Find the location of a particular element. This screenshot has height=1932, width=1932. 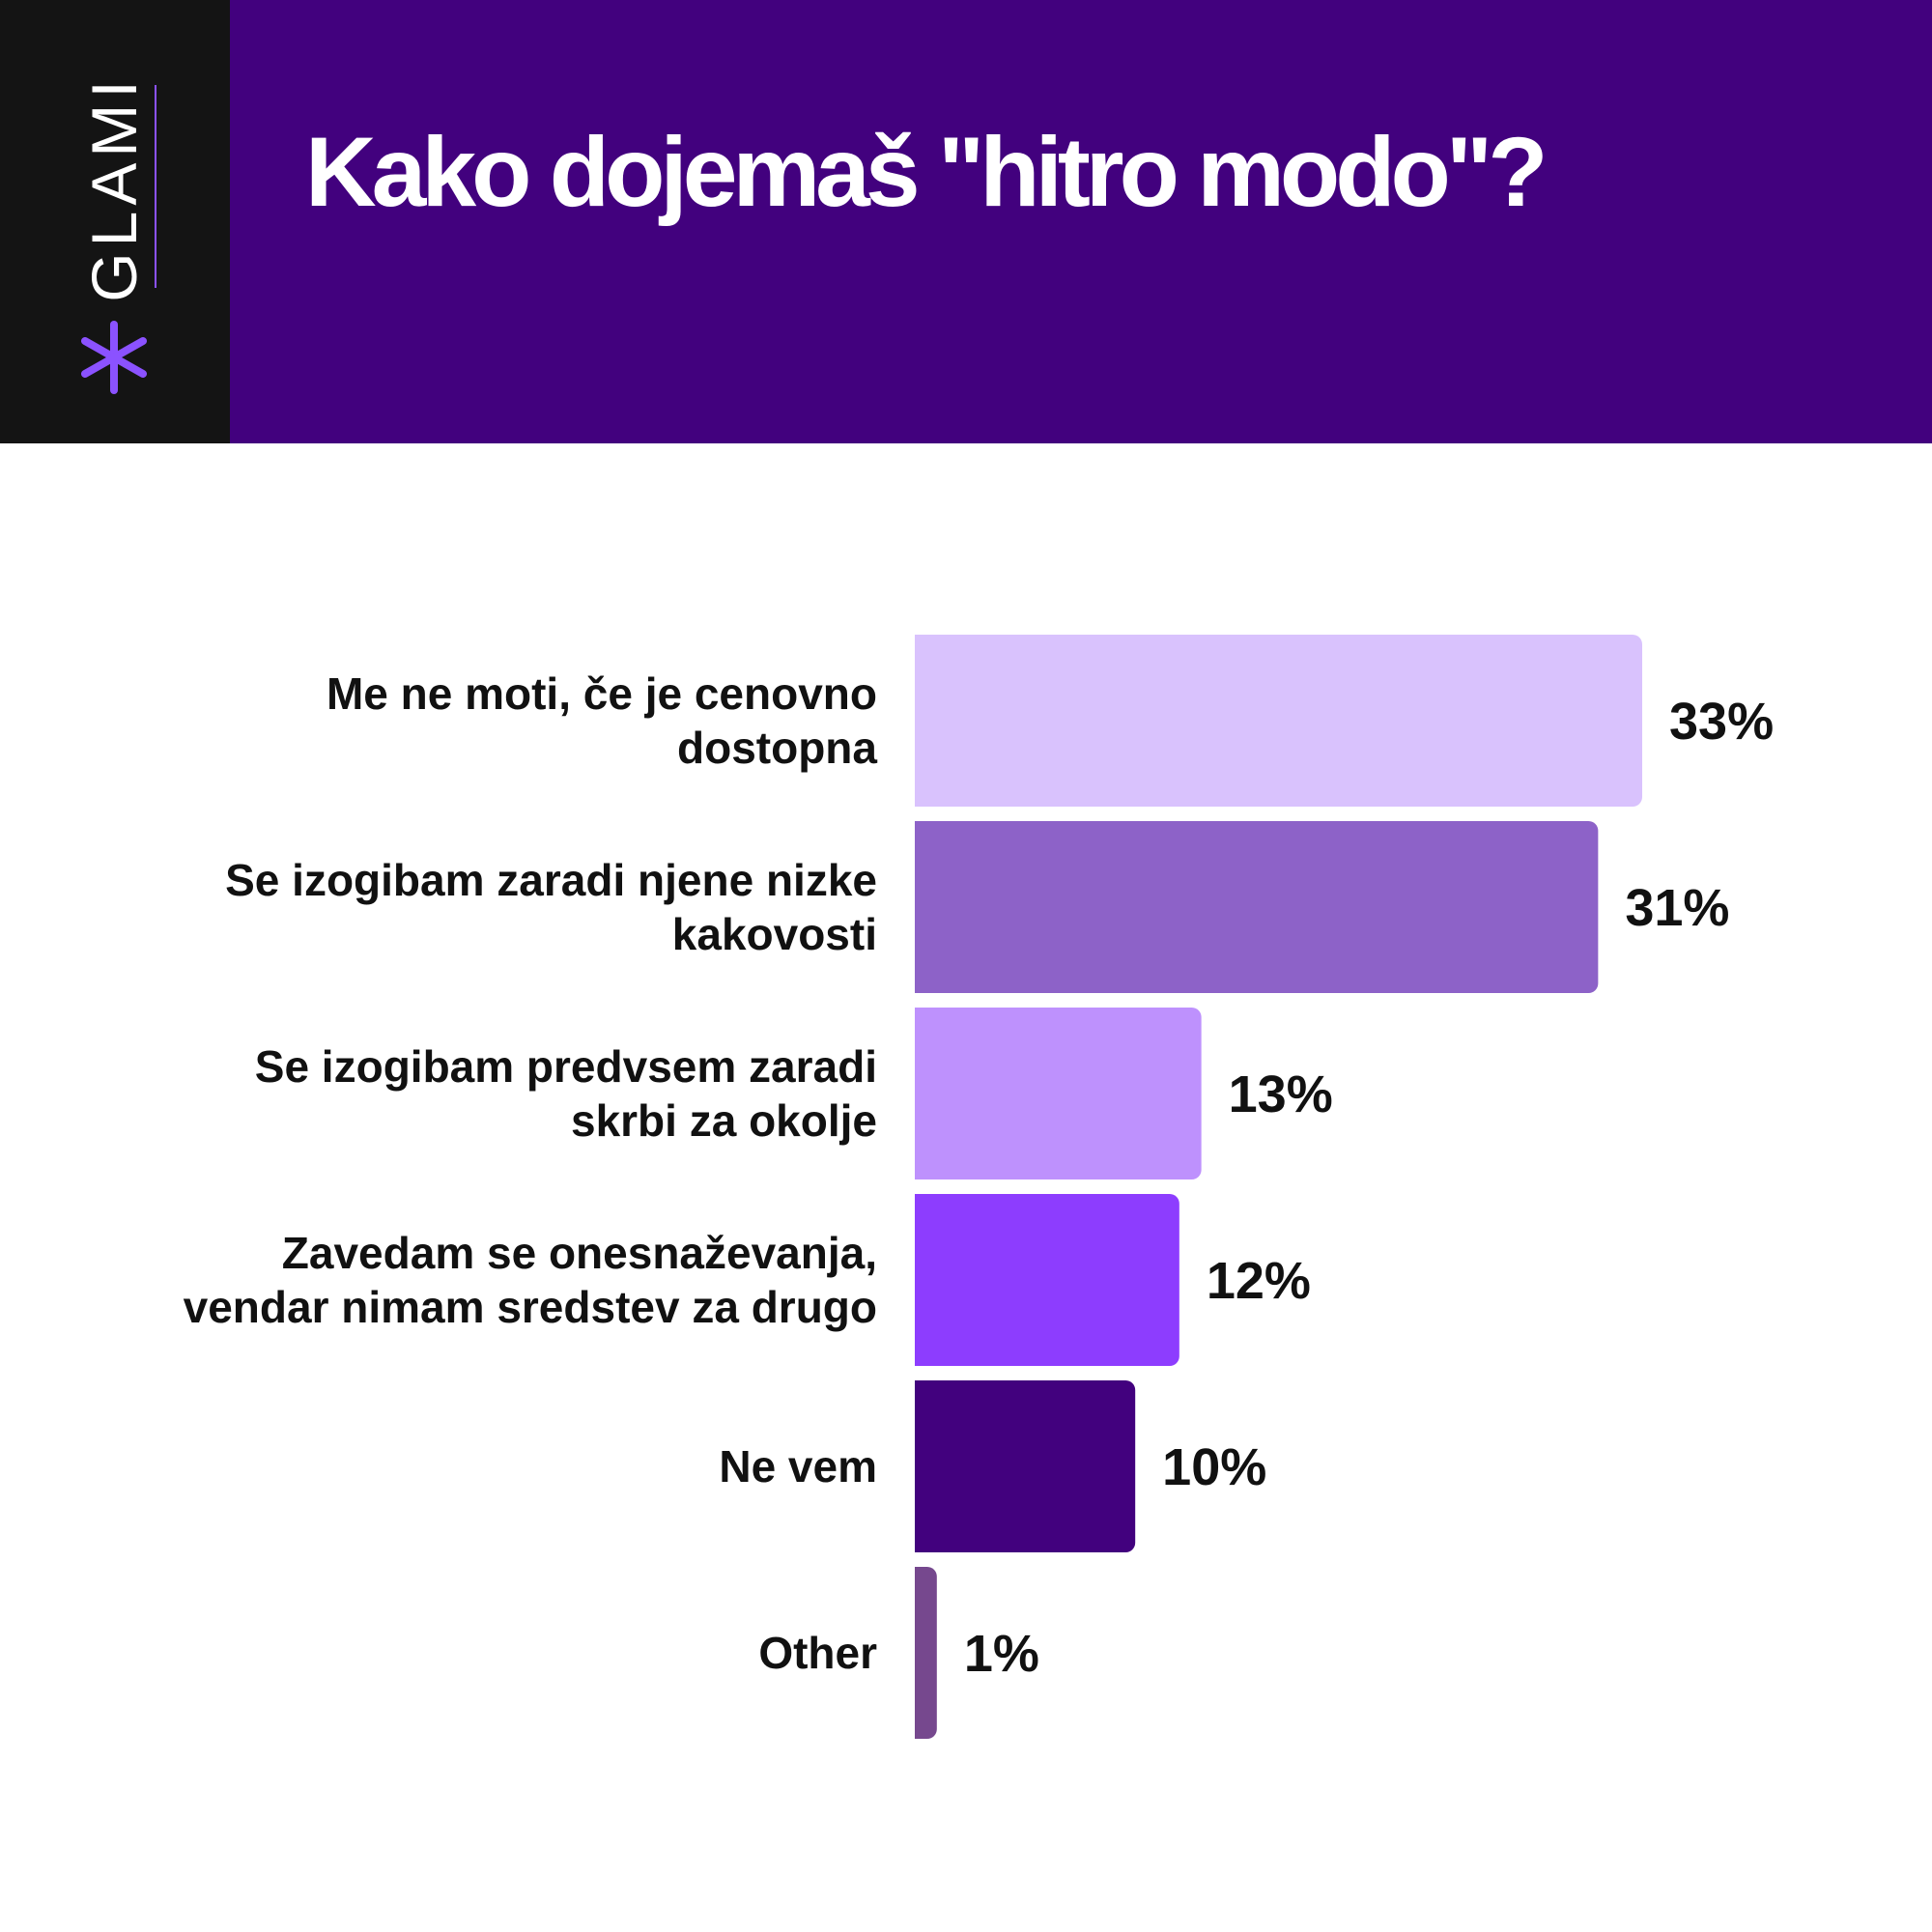

category-label-line: kakovosti is located at coordinates (774, 934).